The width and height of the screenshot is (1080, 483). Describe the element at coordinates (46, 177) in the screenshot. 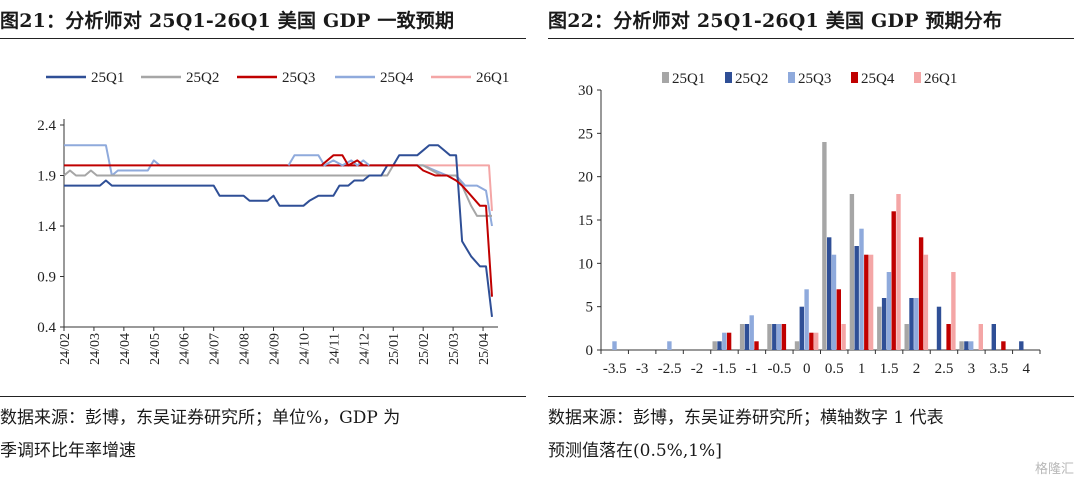

I see `y-tick-label: 1.9` at that location.